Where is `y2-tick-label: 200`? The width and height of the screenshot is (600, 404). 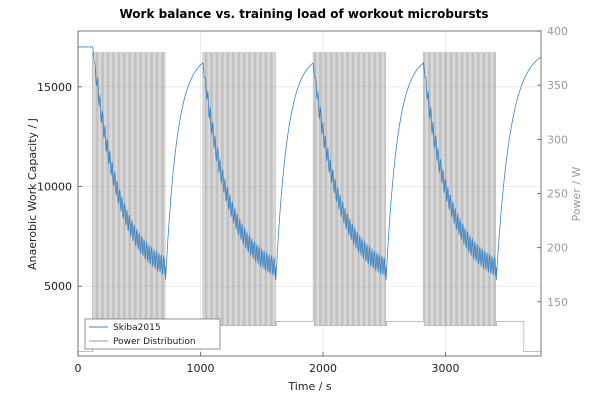 y2-tick-label: 200 is located at coordinates (557, 248).